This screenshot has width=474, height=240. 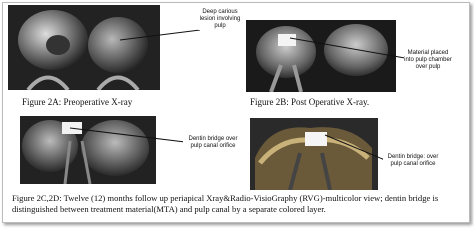 What do you see at coordinates (213, 143) in the screenshot?
I see `annotation: Dentin bridge over pulp canal orifice` at bounding box center [213, 143].